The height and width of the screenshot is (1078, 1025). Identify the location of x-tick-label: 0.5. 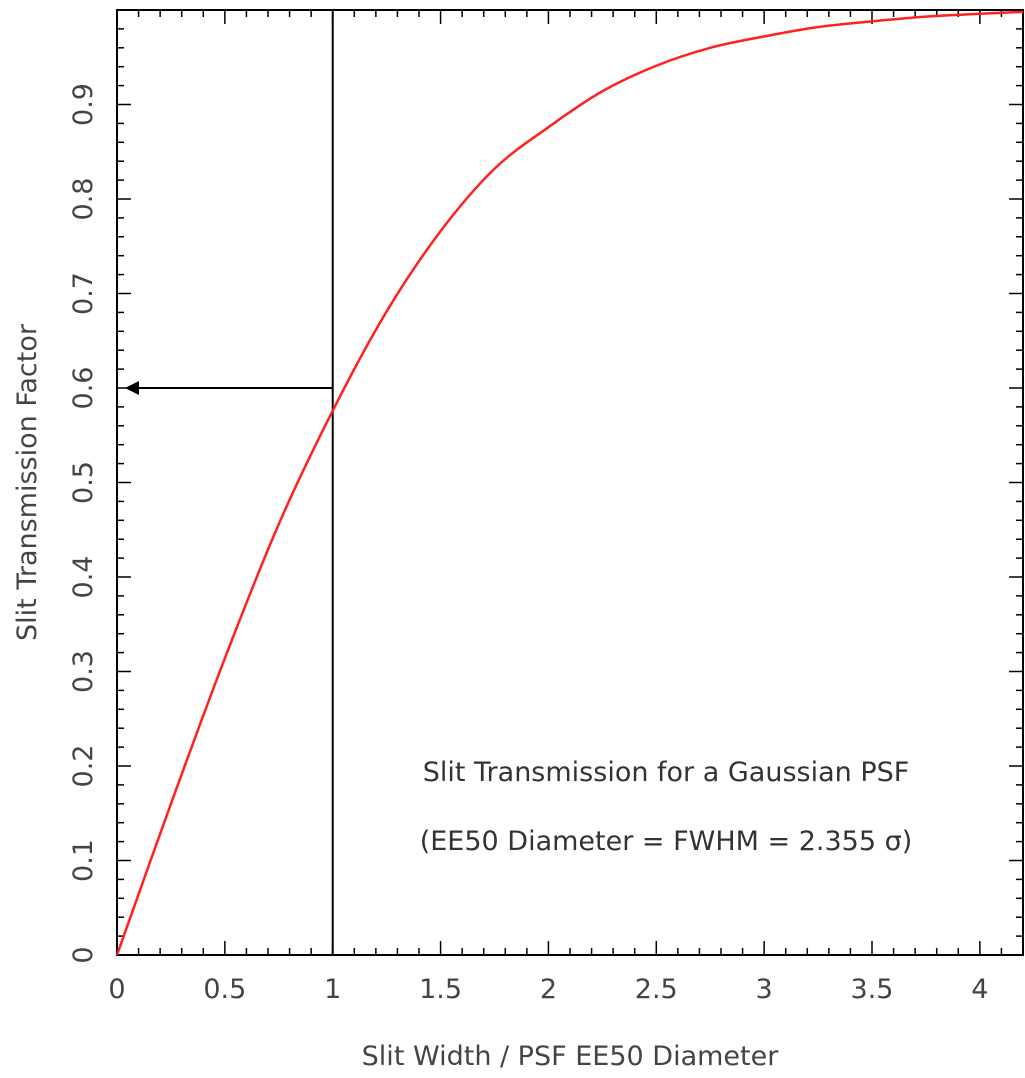
(224, 989).